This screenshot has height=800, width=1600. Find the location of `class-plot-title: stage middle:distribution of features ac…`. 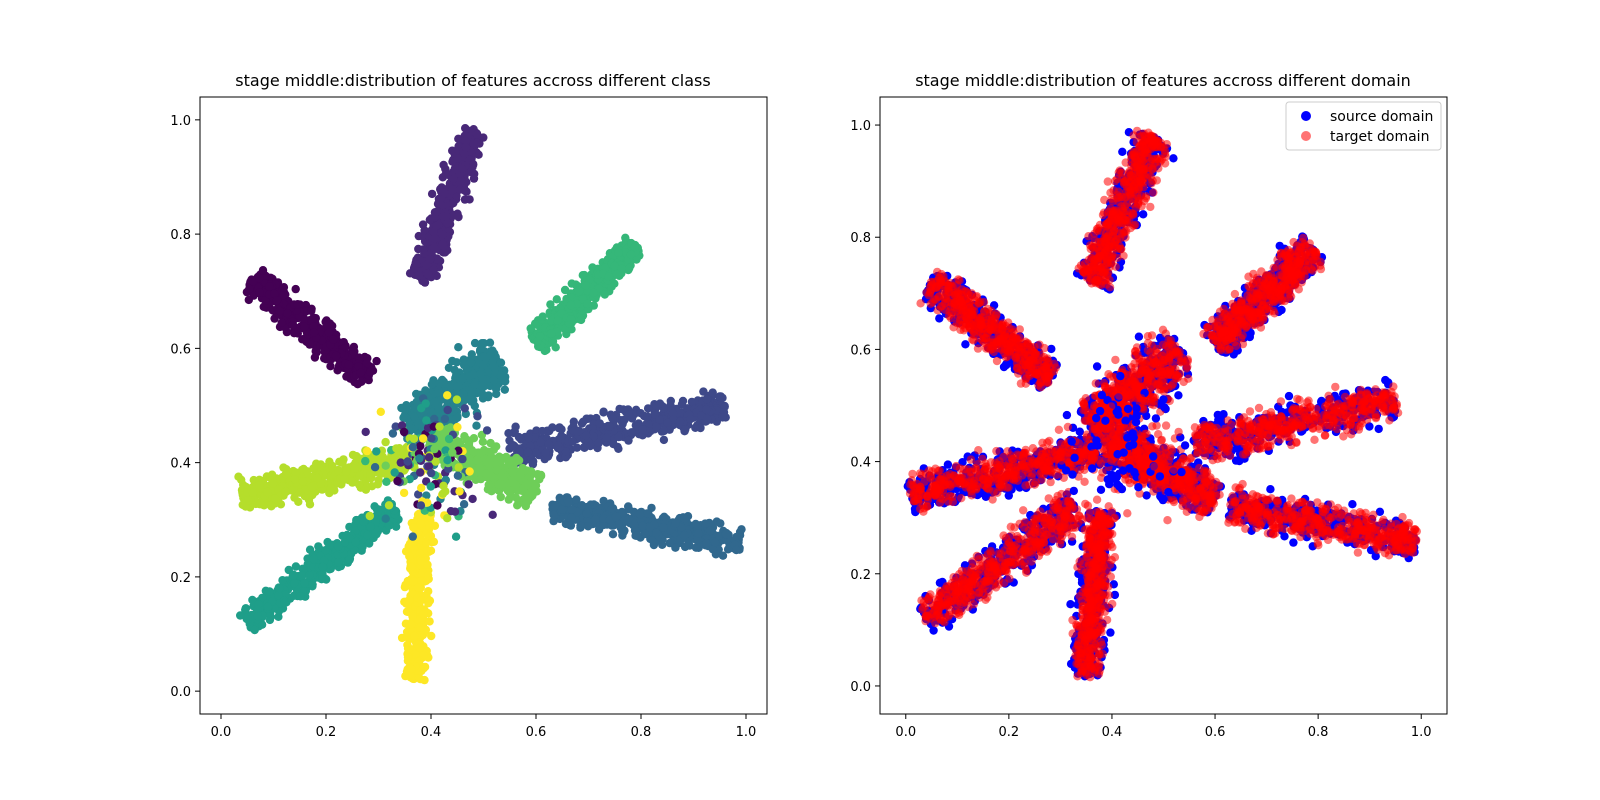

class-plot-title: stage middle:distribution of features ac… is located at coordinates (472, 80).